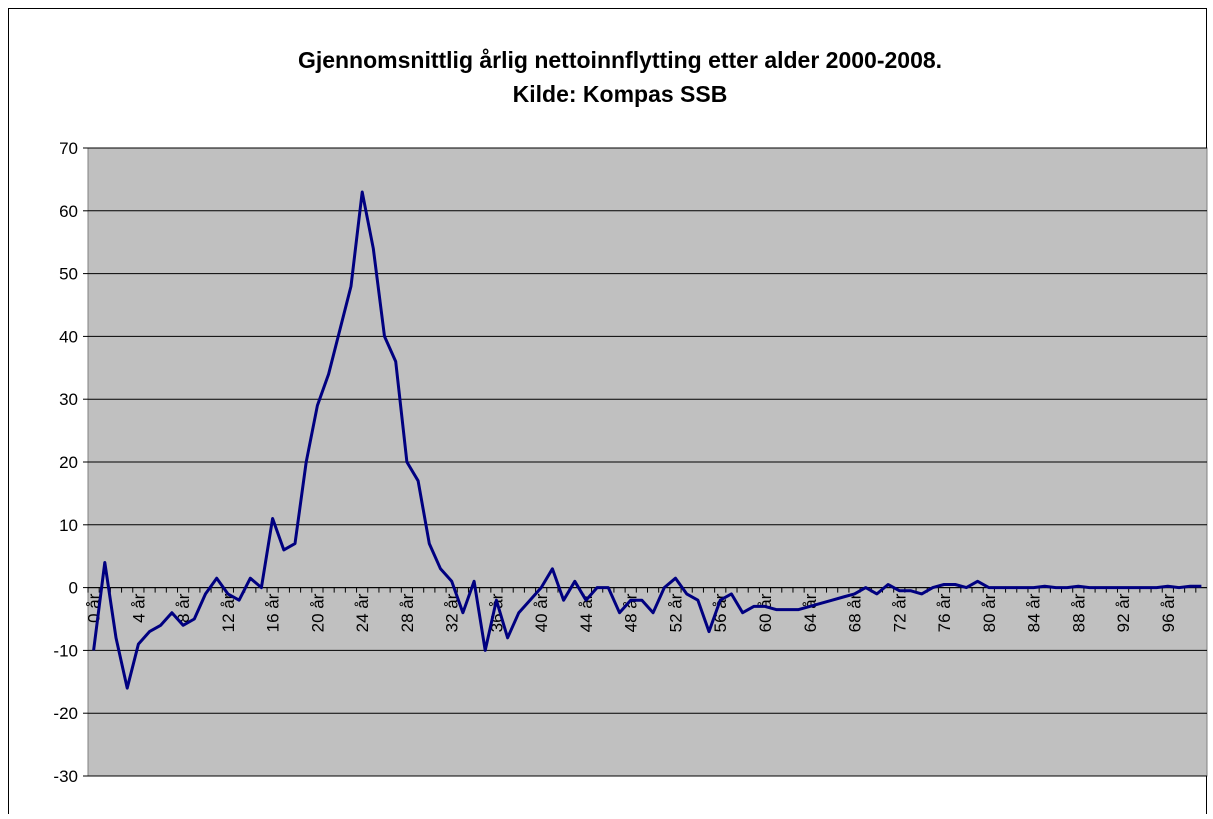 The height and width of the screenshot is (819, 1213). What do you see at coordinates (855, 612) in the screenshot?
I see `x-tick-label: 68 år` at bounding box center [855, 612].